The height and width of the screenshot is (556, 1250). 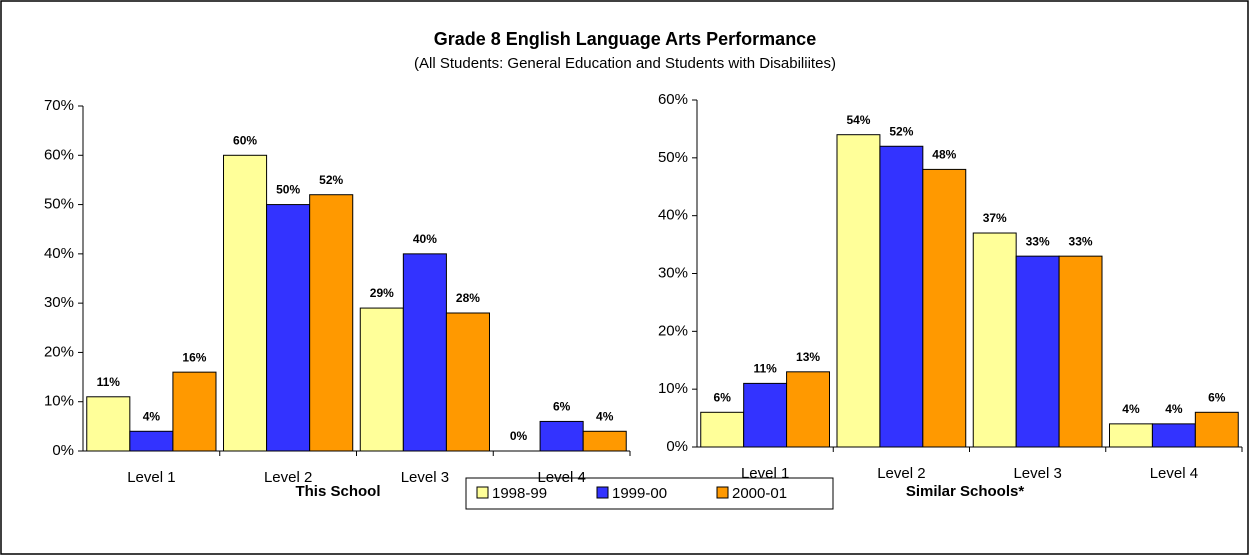 What do you see at coordinates (468, 298) in the screenshot?
I see `value-label: 28%` at bounding box center [468, 298].